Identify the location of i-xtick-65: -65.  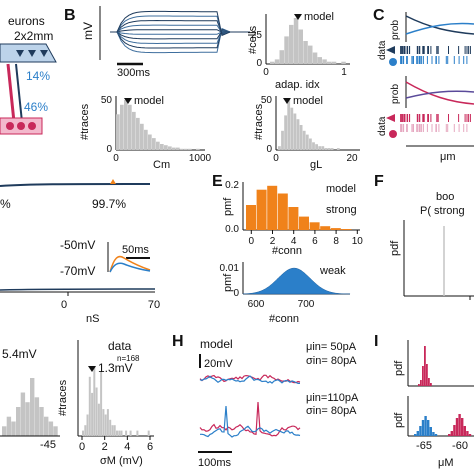
(424, 446).